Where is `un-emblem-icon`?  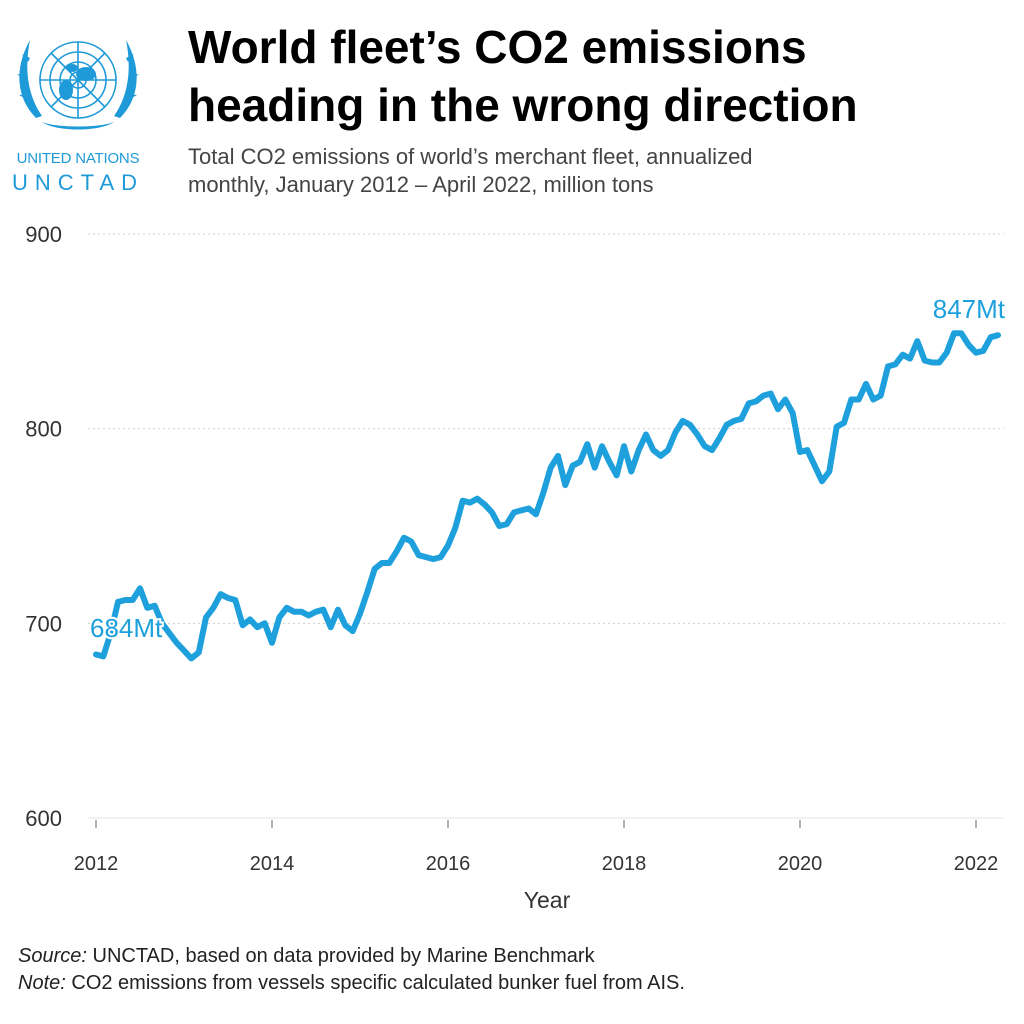 un-emblem-icon is located at coordinates (78, 85).